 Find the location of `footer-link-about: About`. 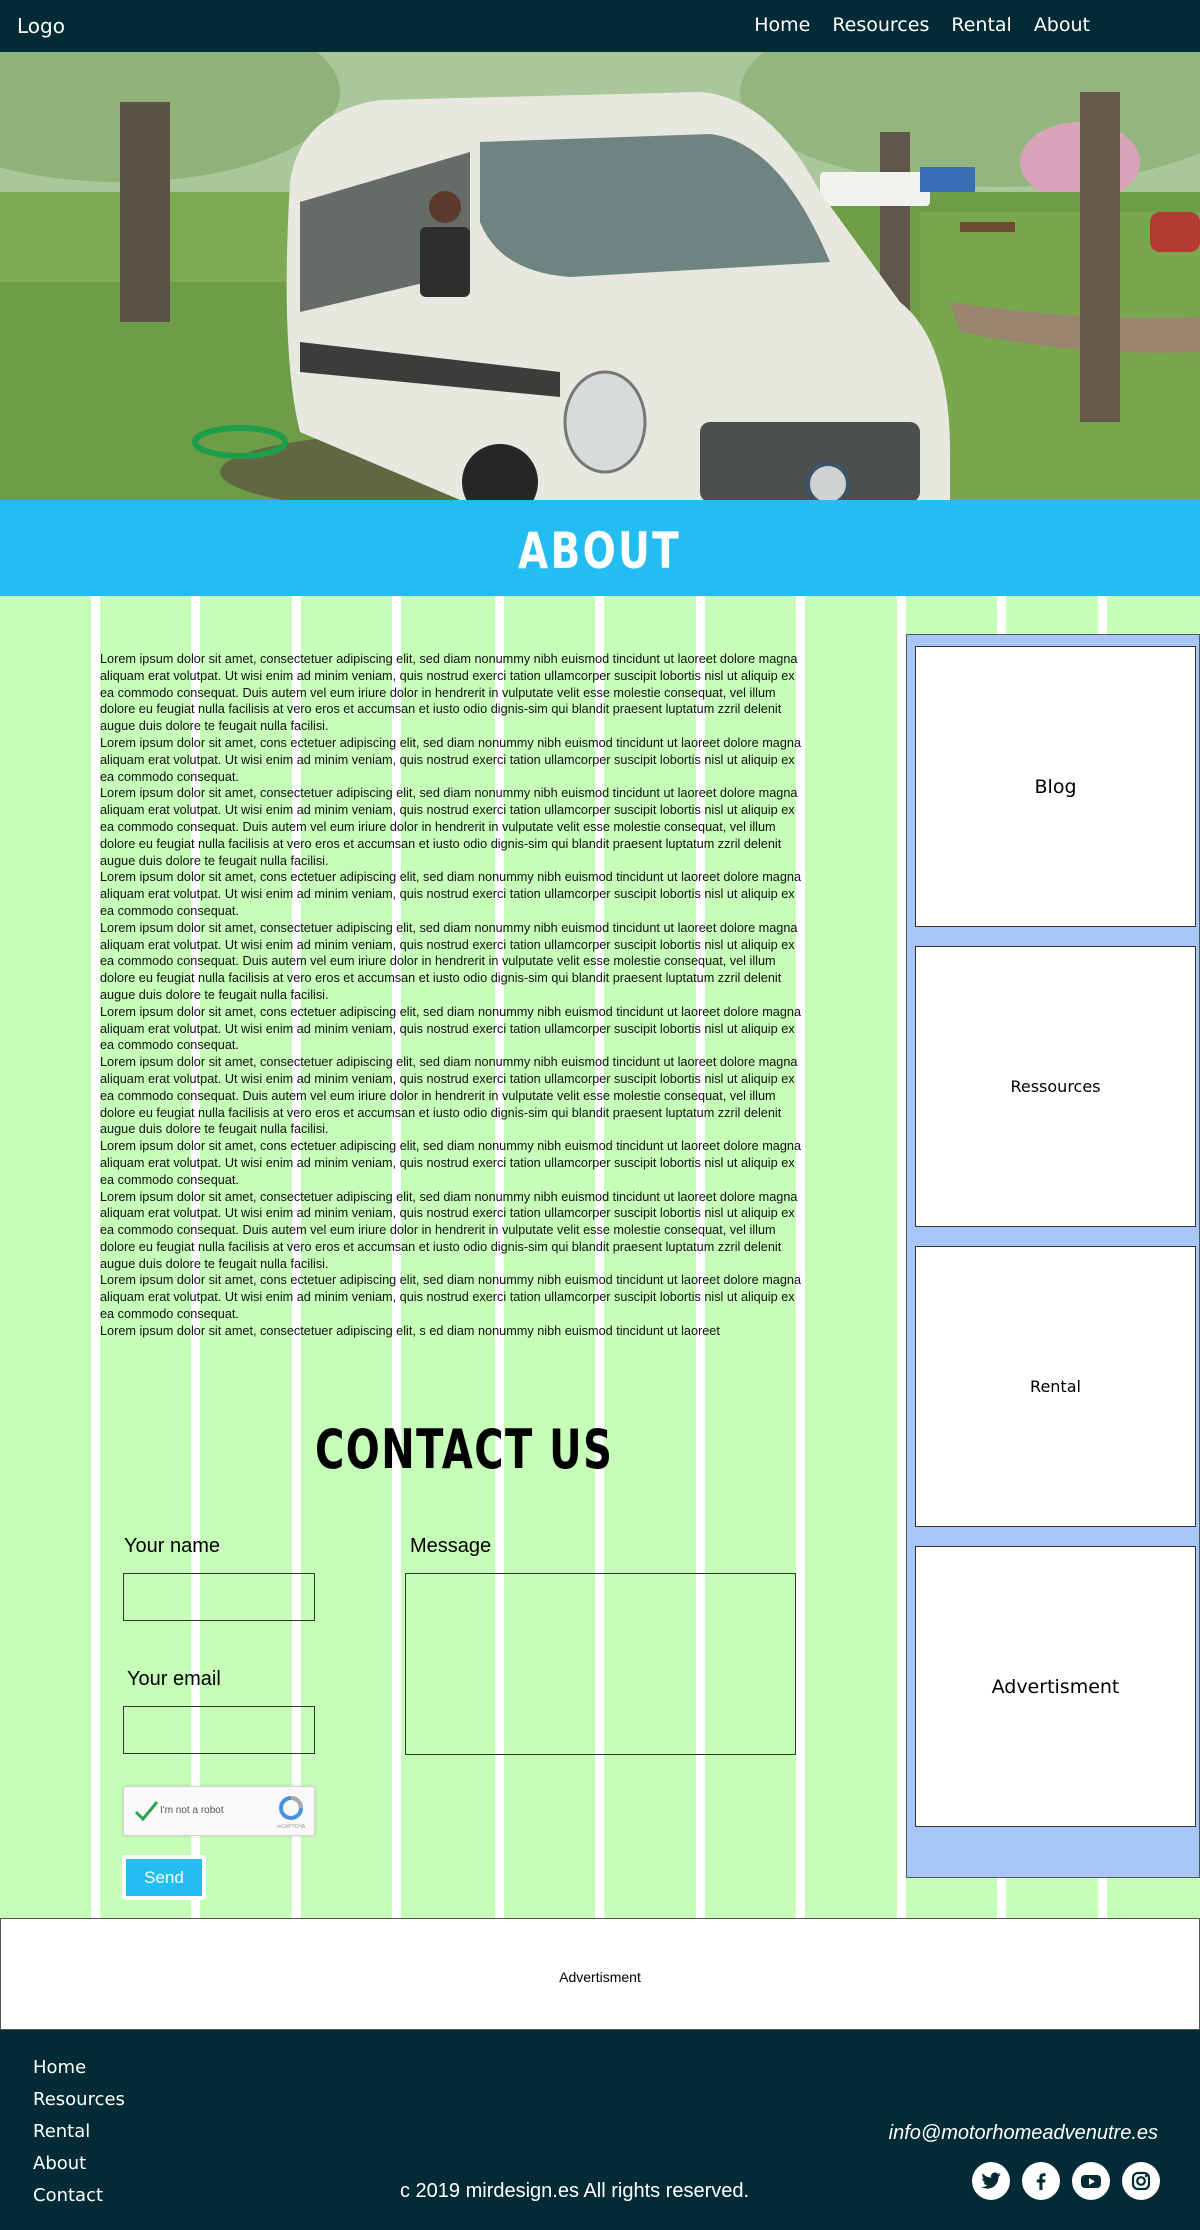

footer-link-about: About is located at coordinates (60, 2163).